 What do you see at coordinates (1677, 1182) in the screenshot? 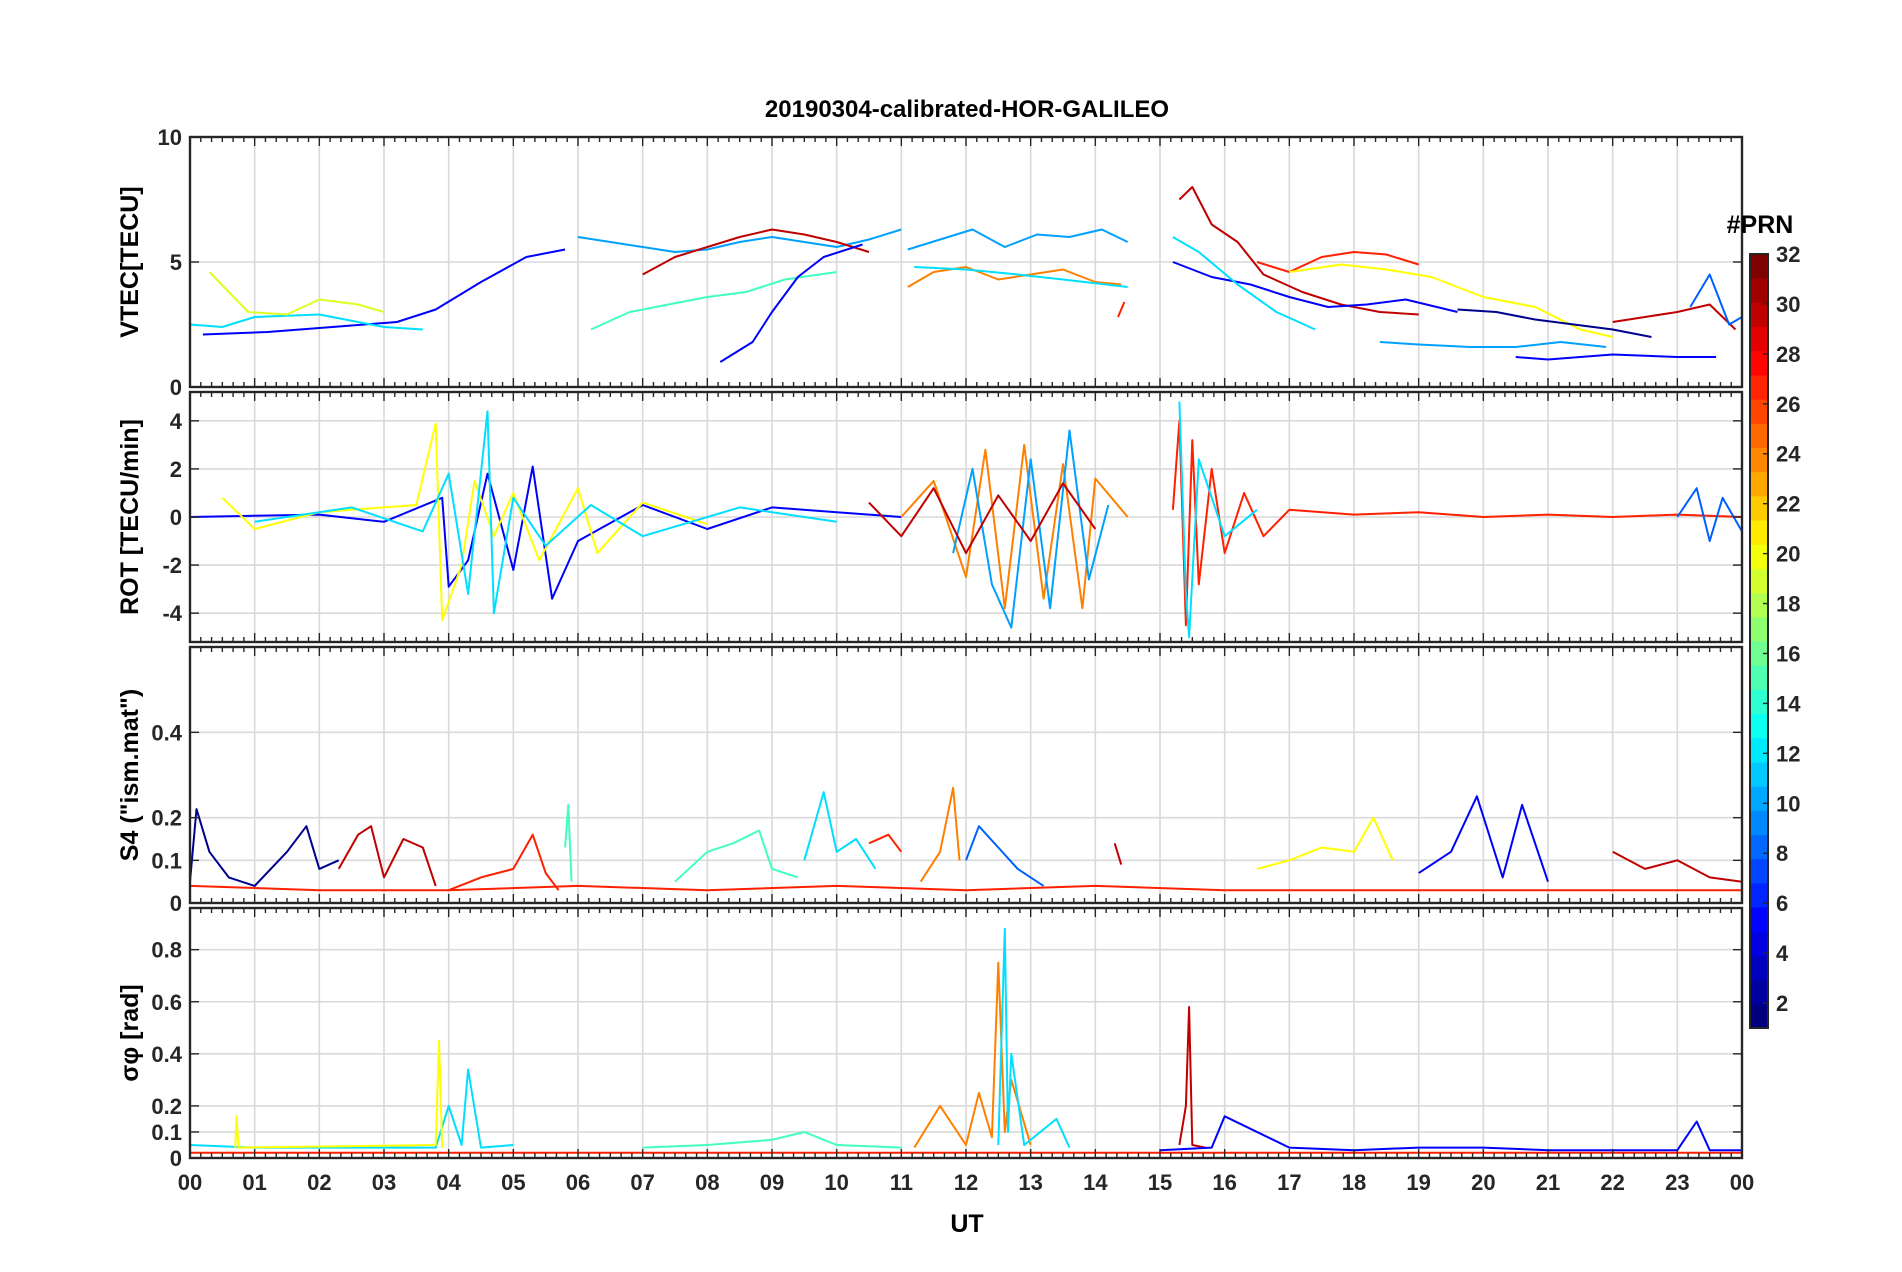
I see `x-tick-label: 23` at bounding box center [1677, 1182].